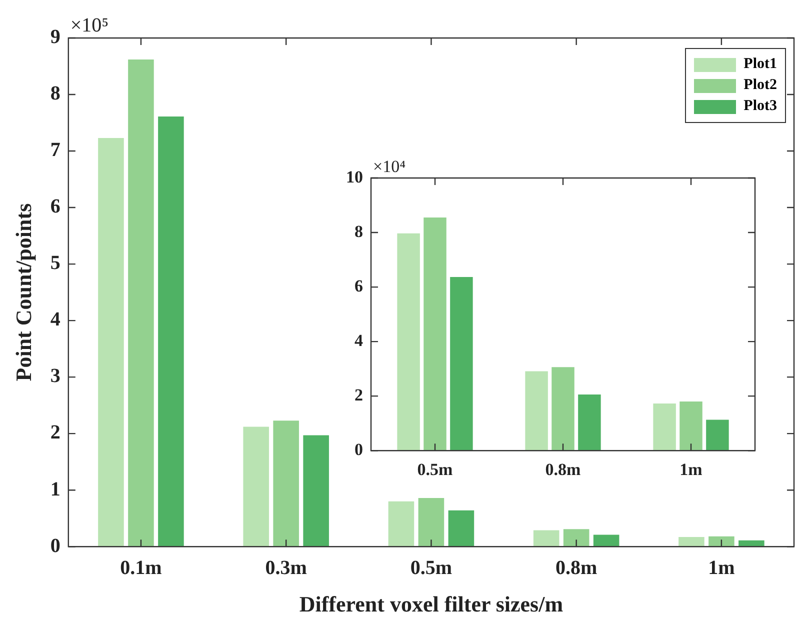  What do you see at coordinates (55, 376) in the screenshot?
I see `y-tick-label: 3` at bounding box center [55, 376].